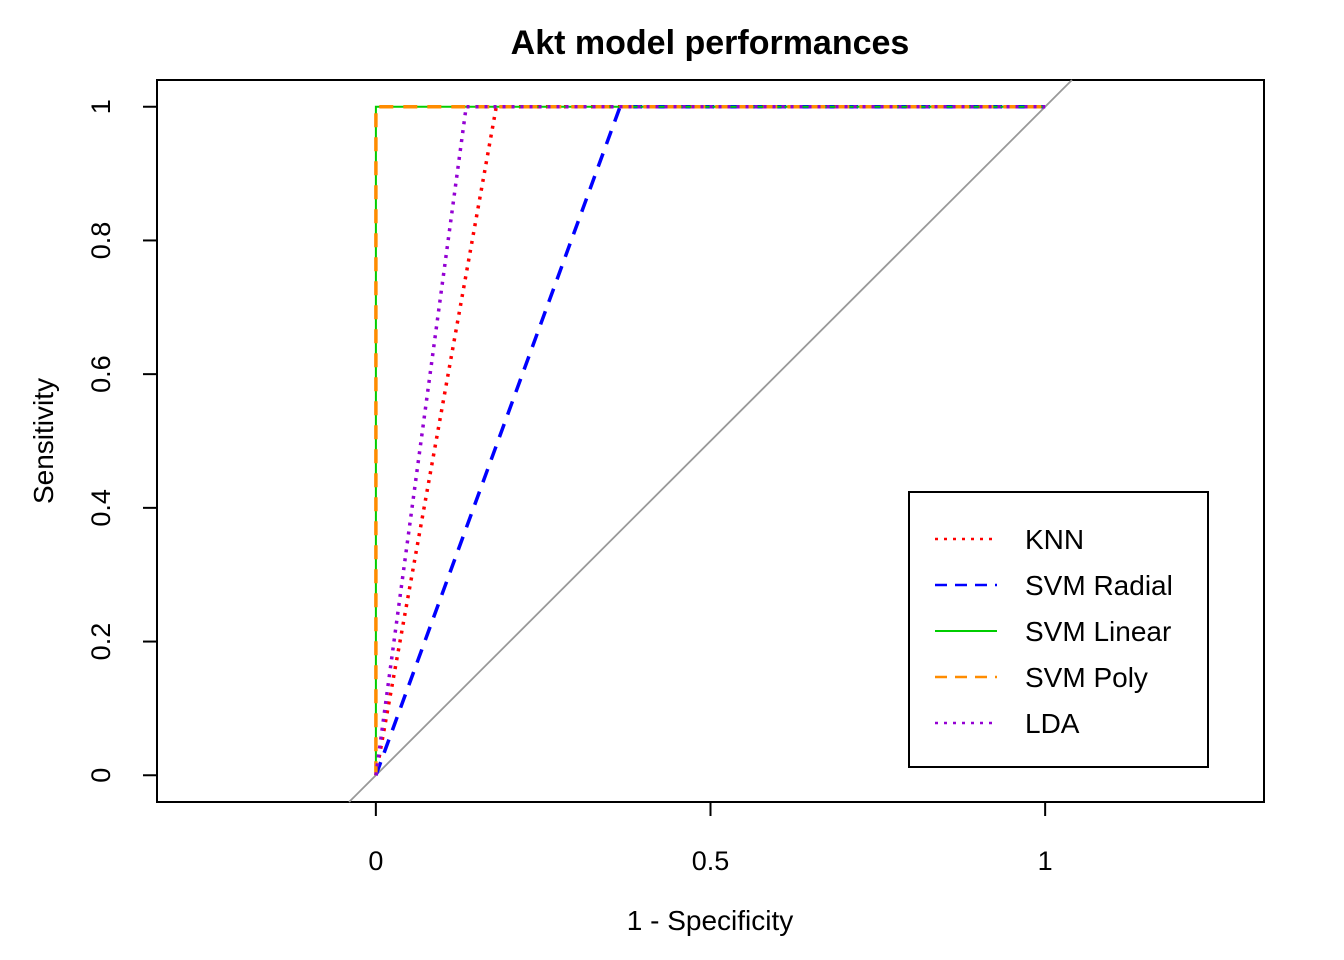  I want to click on legend-label: LDA, so click(1052, 723).